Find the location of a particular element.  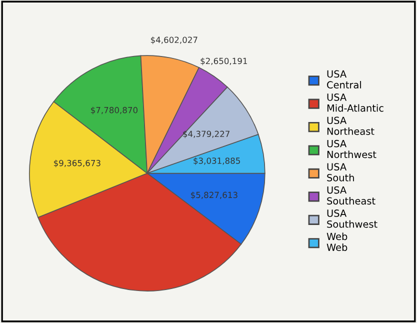

data-label: $4,379,227 is located at coordinates (206, 134).